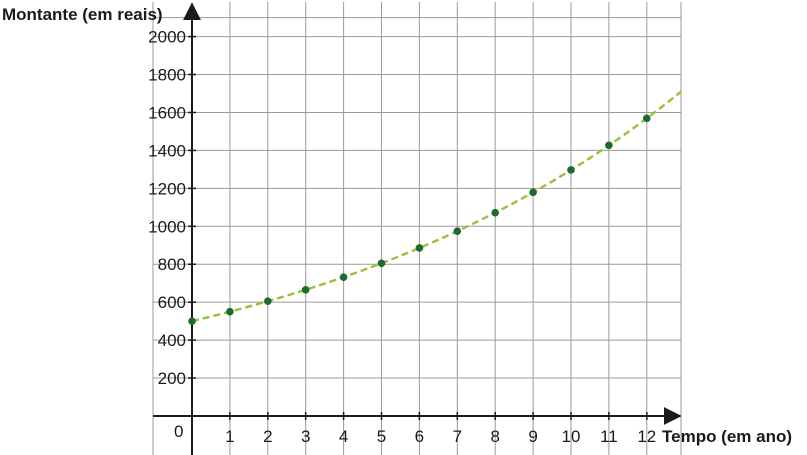 The height and width of the screenshot is (455, 807). What do you see at coordinates (167, 150) in the screenshot?
I see `y-tick-label: 1400` at bounding box center [167, 150].